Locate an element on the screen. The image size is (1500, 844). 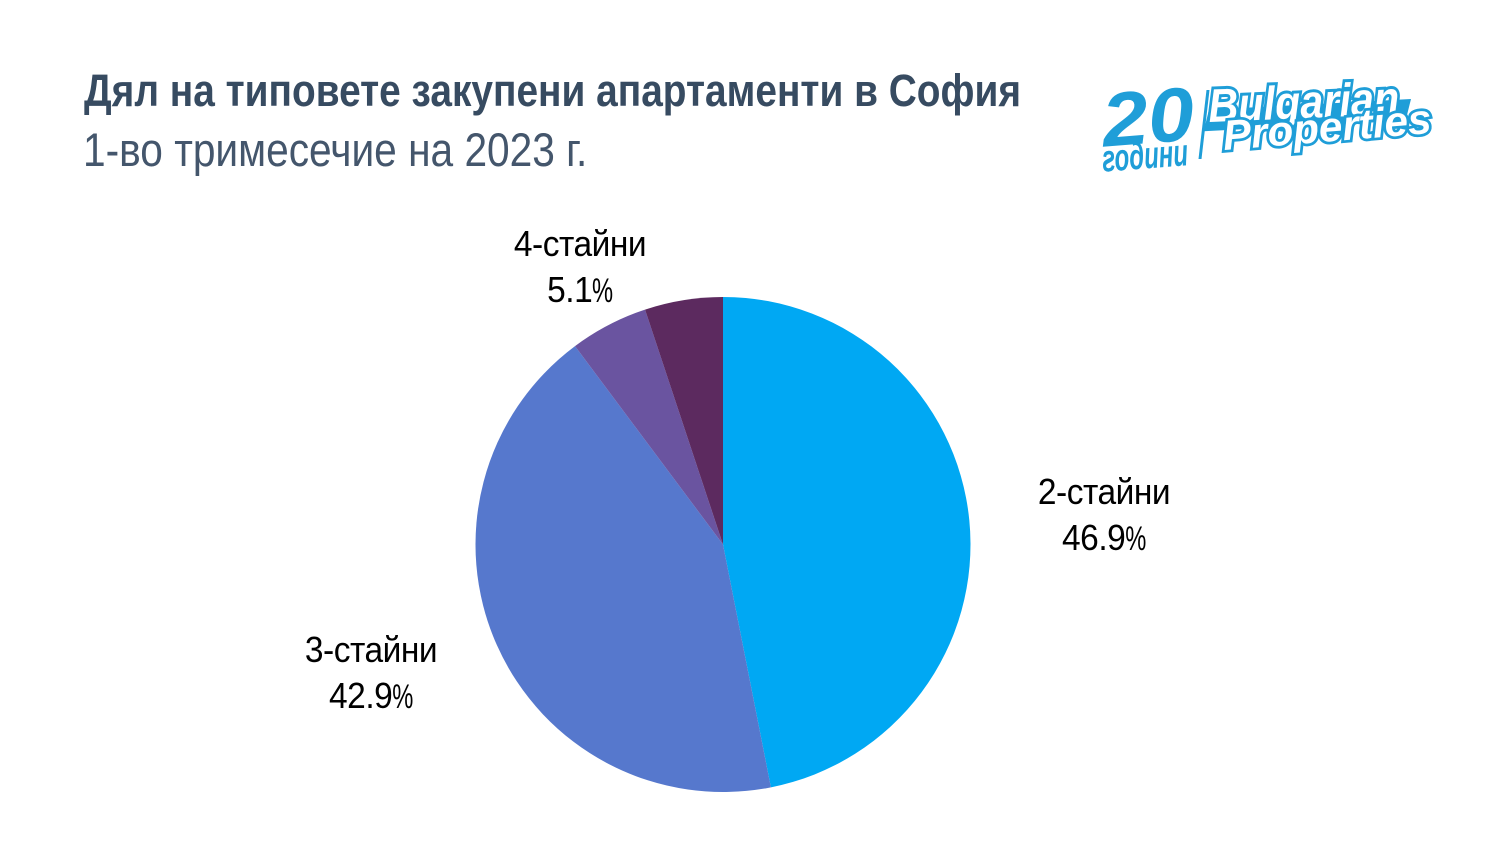
svg-text: Bulgarian is located at coordinates (1303, 101).